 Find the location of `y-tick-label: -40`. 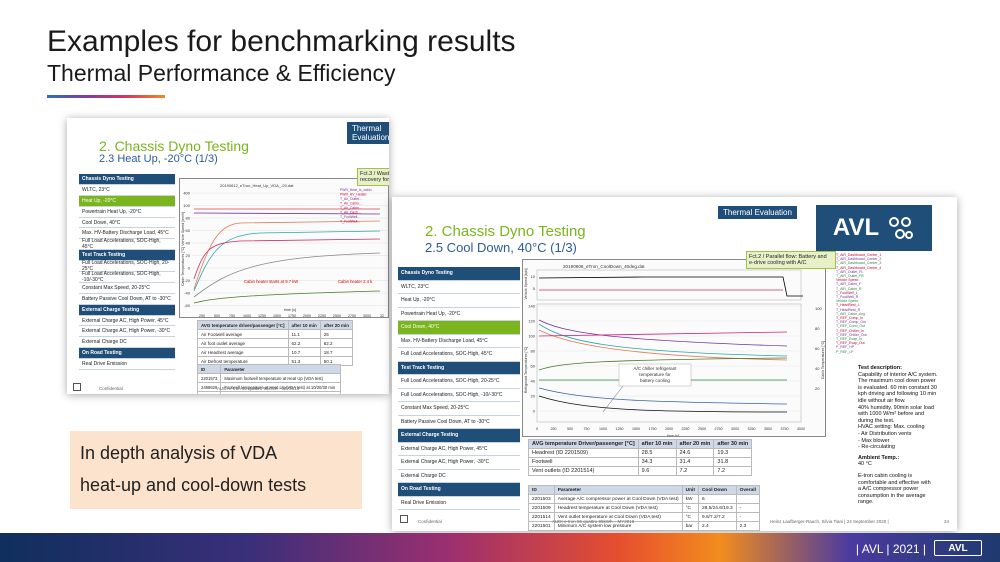

y-tick-label: -40 is located at coordinates (187, 293).